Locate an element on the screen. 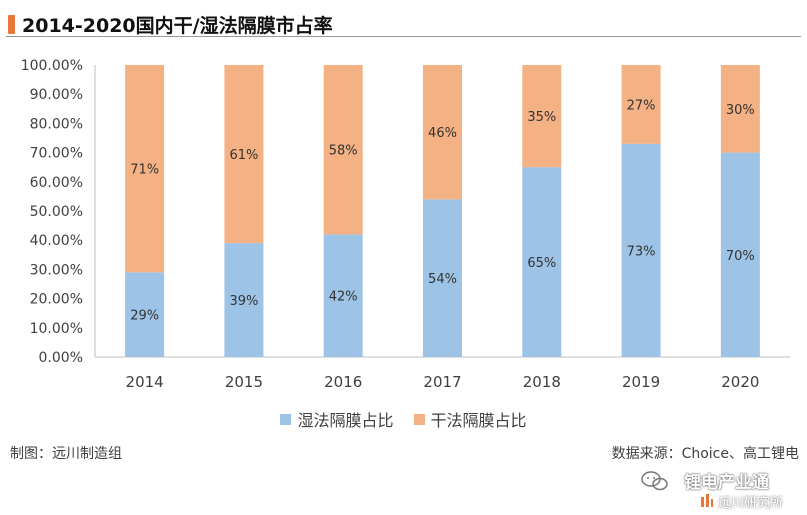  data-label: 71% is located at coordinates (144, 170).